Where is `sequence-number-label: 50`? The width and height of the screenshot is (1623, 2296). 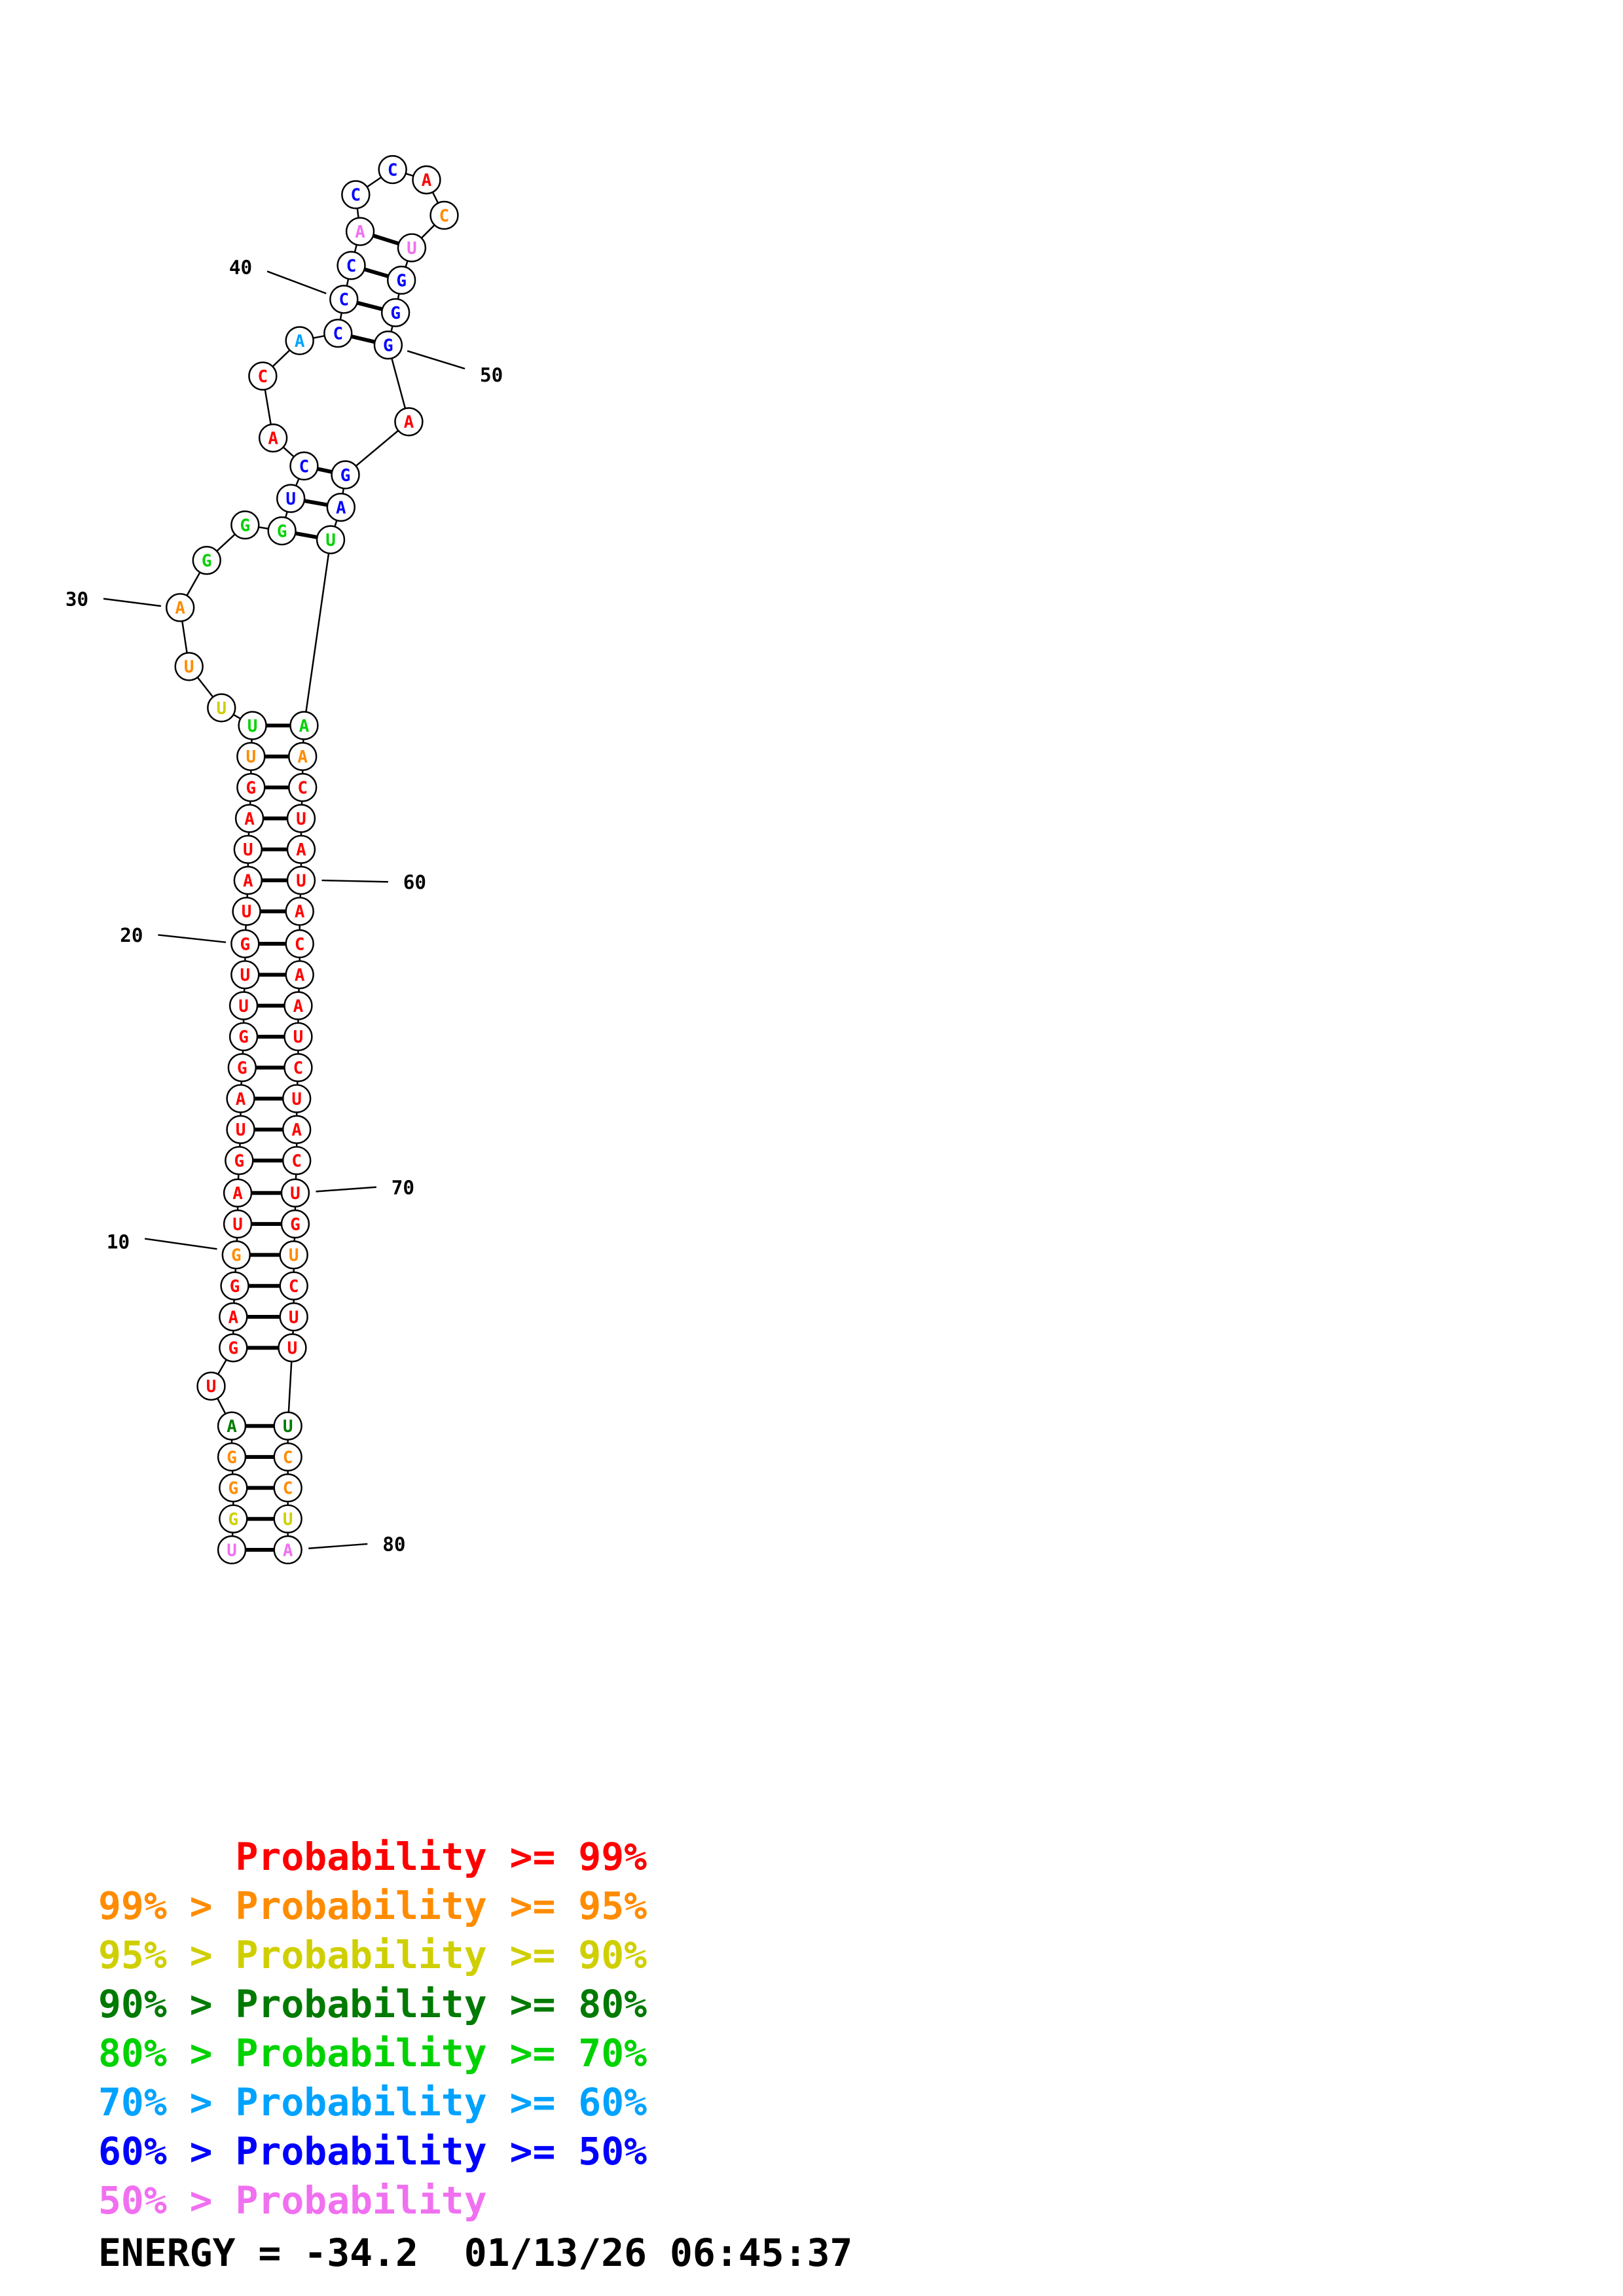
sequence-number-label: 50 is located at coordinates (491, 375).